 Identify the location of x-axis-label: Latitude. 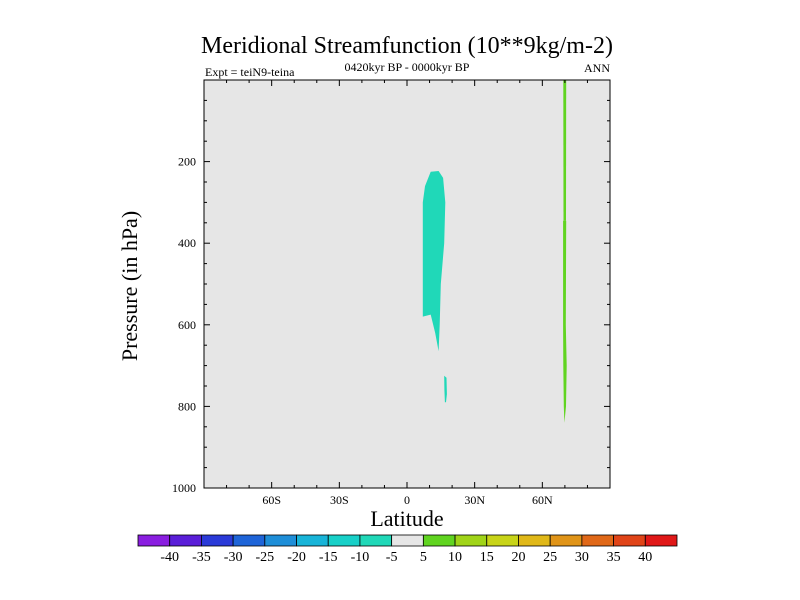
(406, 518).